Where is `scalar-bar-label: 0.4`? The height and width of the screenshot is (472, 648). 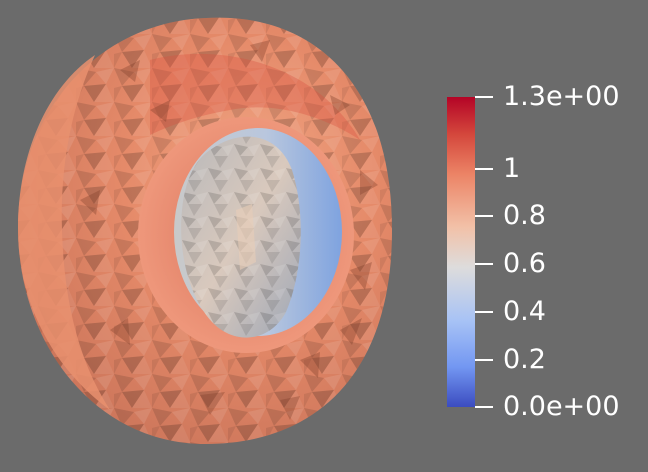 scalar-bar-label: 0.4 is located at coordinates (524, 311).